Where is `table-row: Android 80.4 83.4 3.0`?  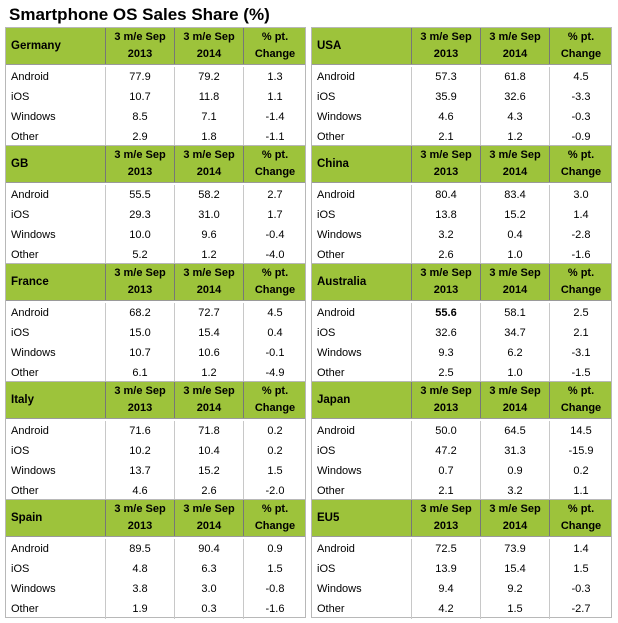 table-row: Android 80.4 83.4 3.0 is located at coordinates (461, 195).